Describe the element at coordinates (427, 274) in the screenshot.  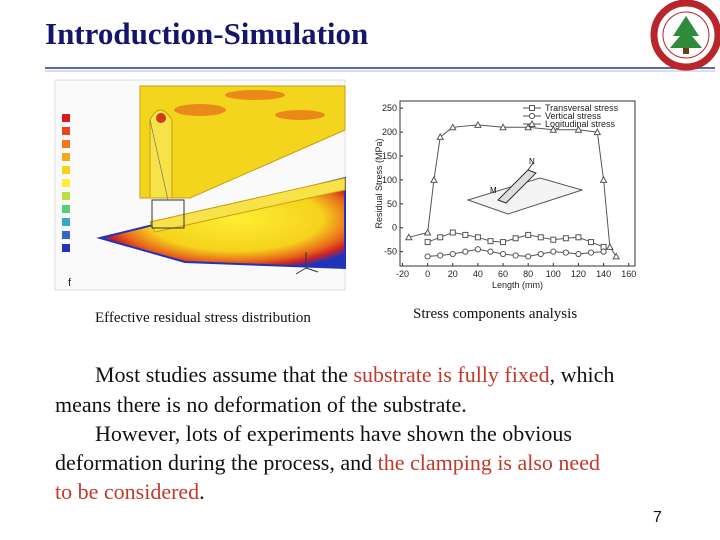
I see `x-tick-label: 0` at that location.